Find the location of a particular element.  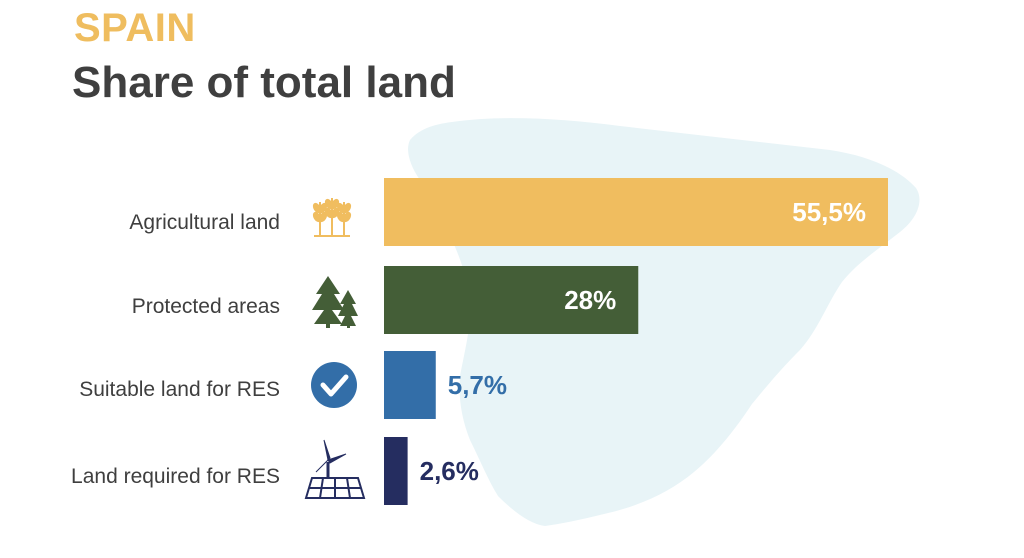

wind-solar-icon is located at coordinates (335, 469).